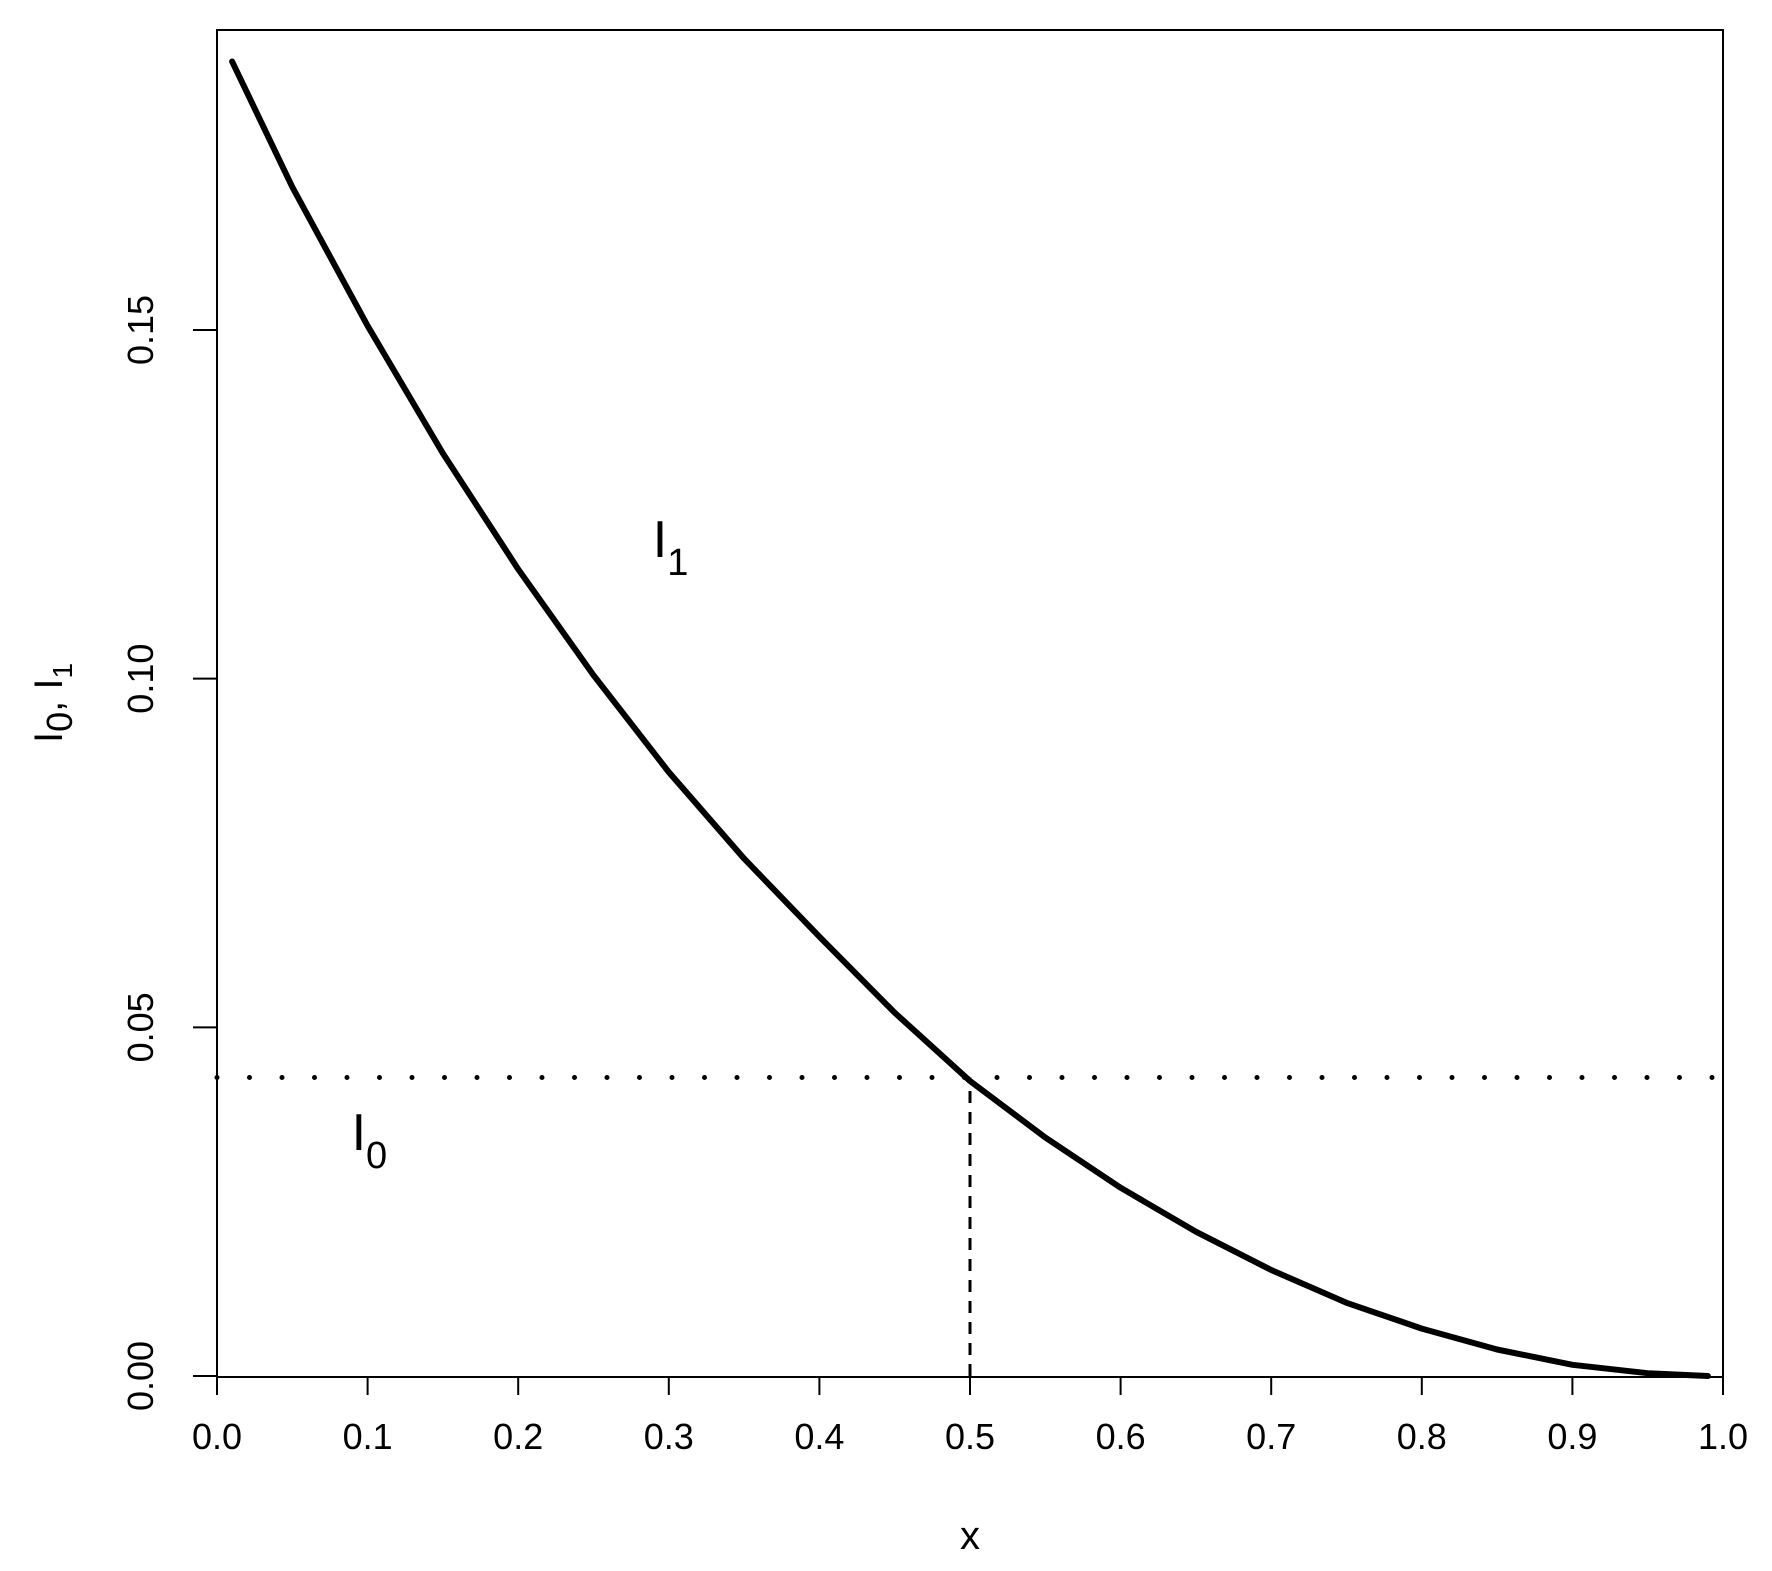  What do you see at coordinates (1572, 1436) in the screenshot?
I see `x-tick-label: 0.9` at bounding box center [1572, 1436].